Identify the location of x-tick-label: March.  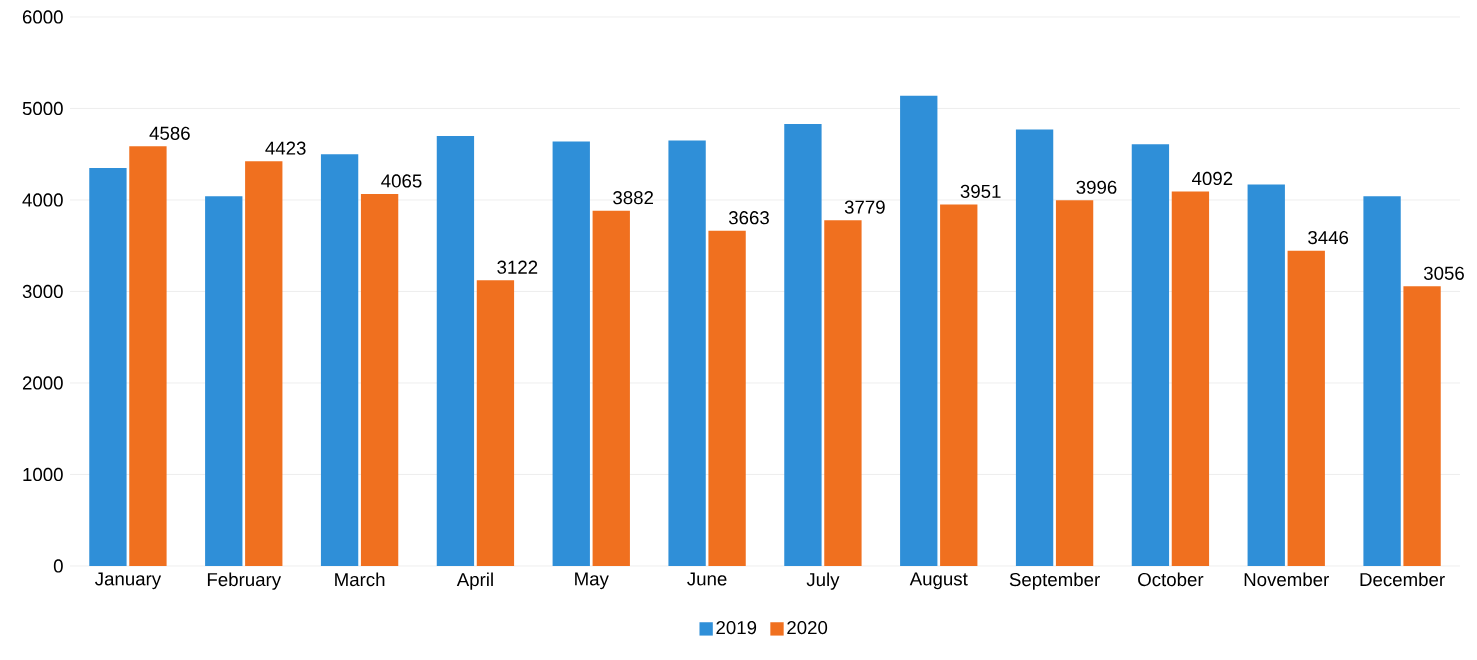
(360, 579).